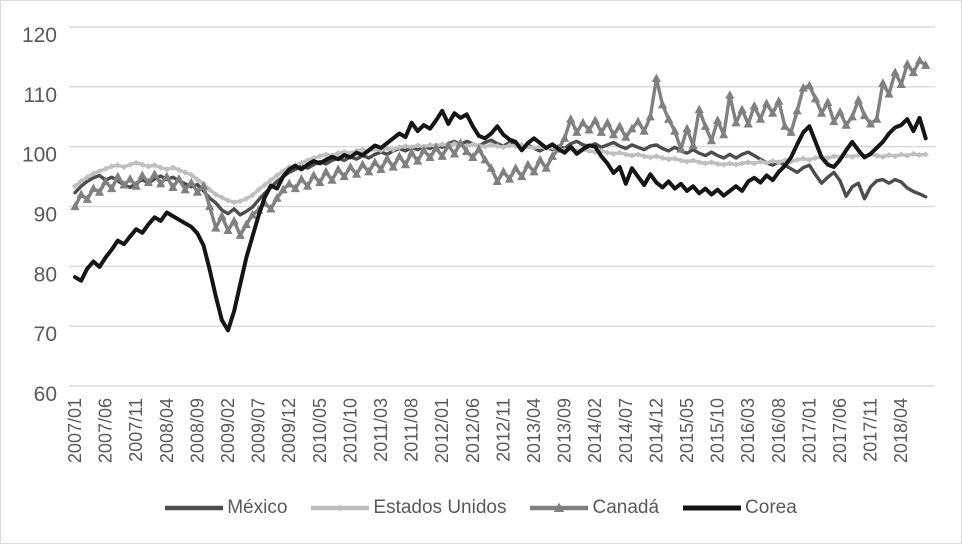 The image size is (962, 544). Describe the element at coordinates (40, 95) in the screenshot. I see `y-axis-tick-label: 110` at that location.